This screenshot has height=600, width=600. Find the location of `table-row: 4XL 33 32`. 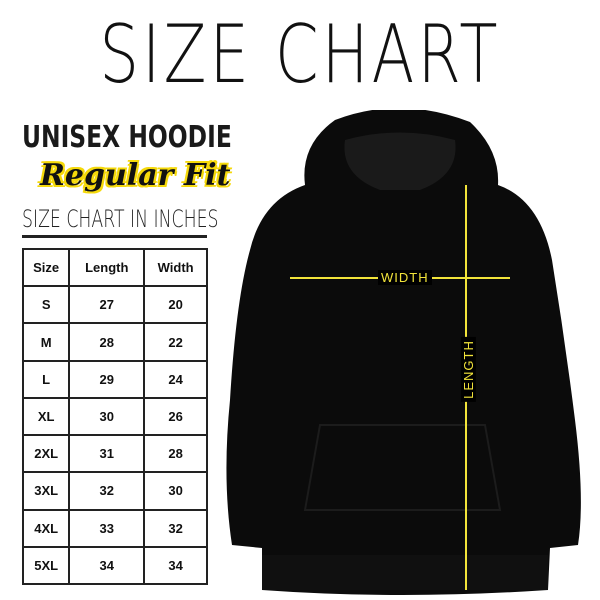

table-row: 4XL 33 32 is located at coordinates (114, 528).